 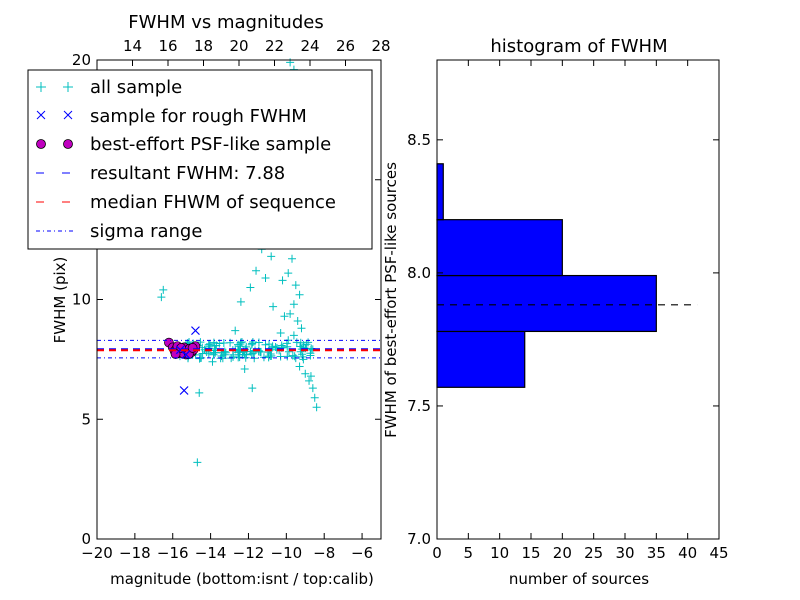 I want to click on legend-entry-sigma: sigma range, so click(x=119, y=231).